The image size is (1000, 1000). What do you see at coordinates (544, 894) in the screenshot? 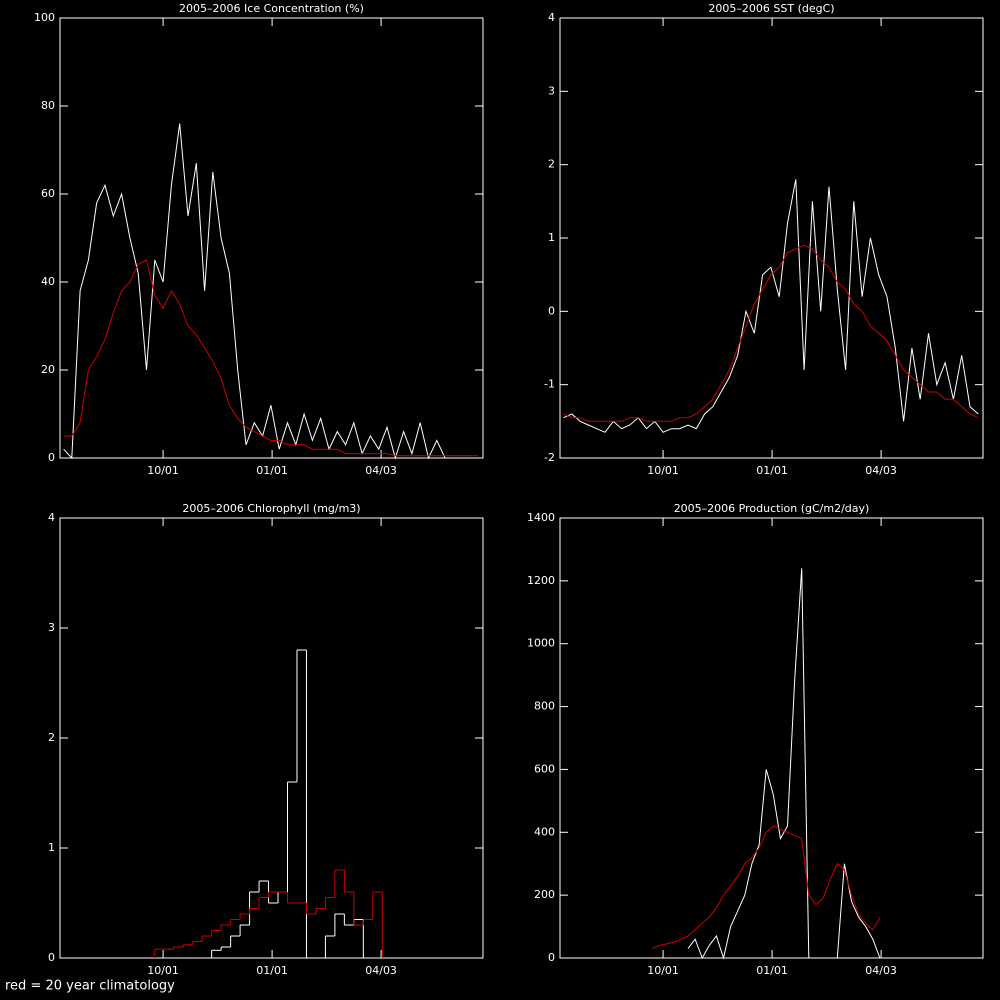
I see `y-tick-label: 200` at bounding box center [544, 894].